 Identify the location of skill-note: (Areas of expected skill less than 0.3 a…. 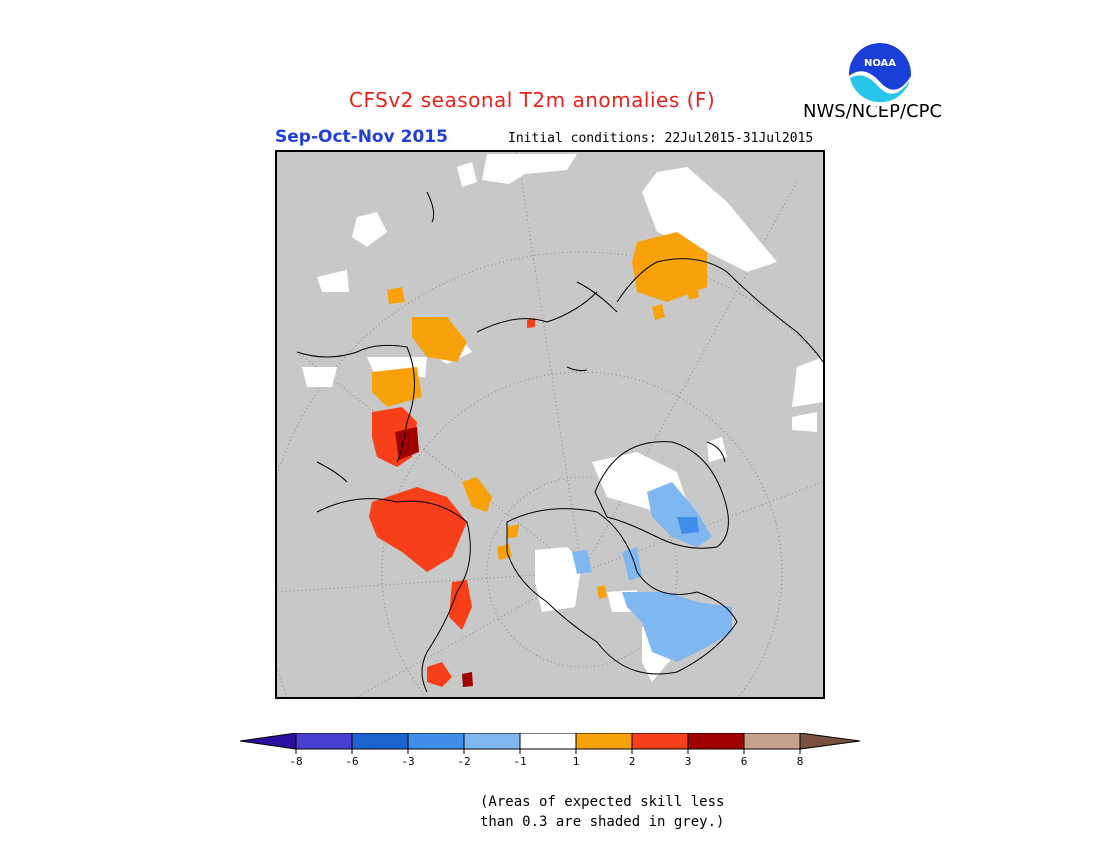
(602, 812).